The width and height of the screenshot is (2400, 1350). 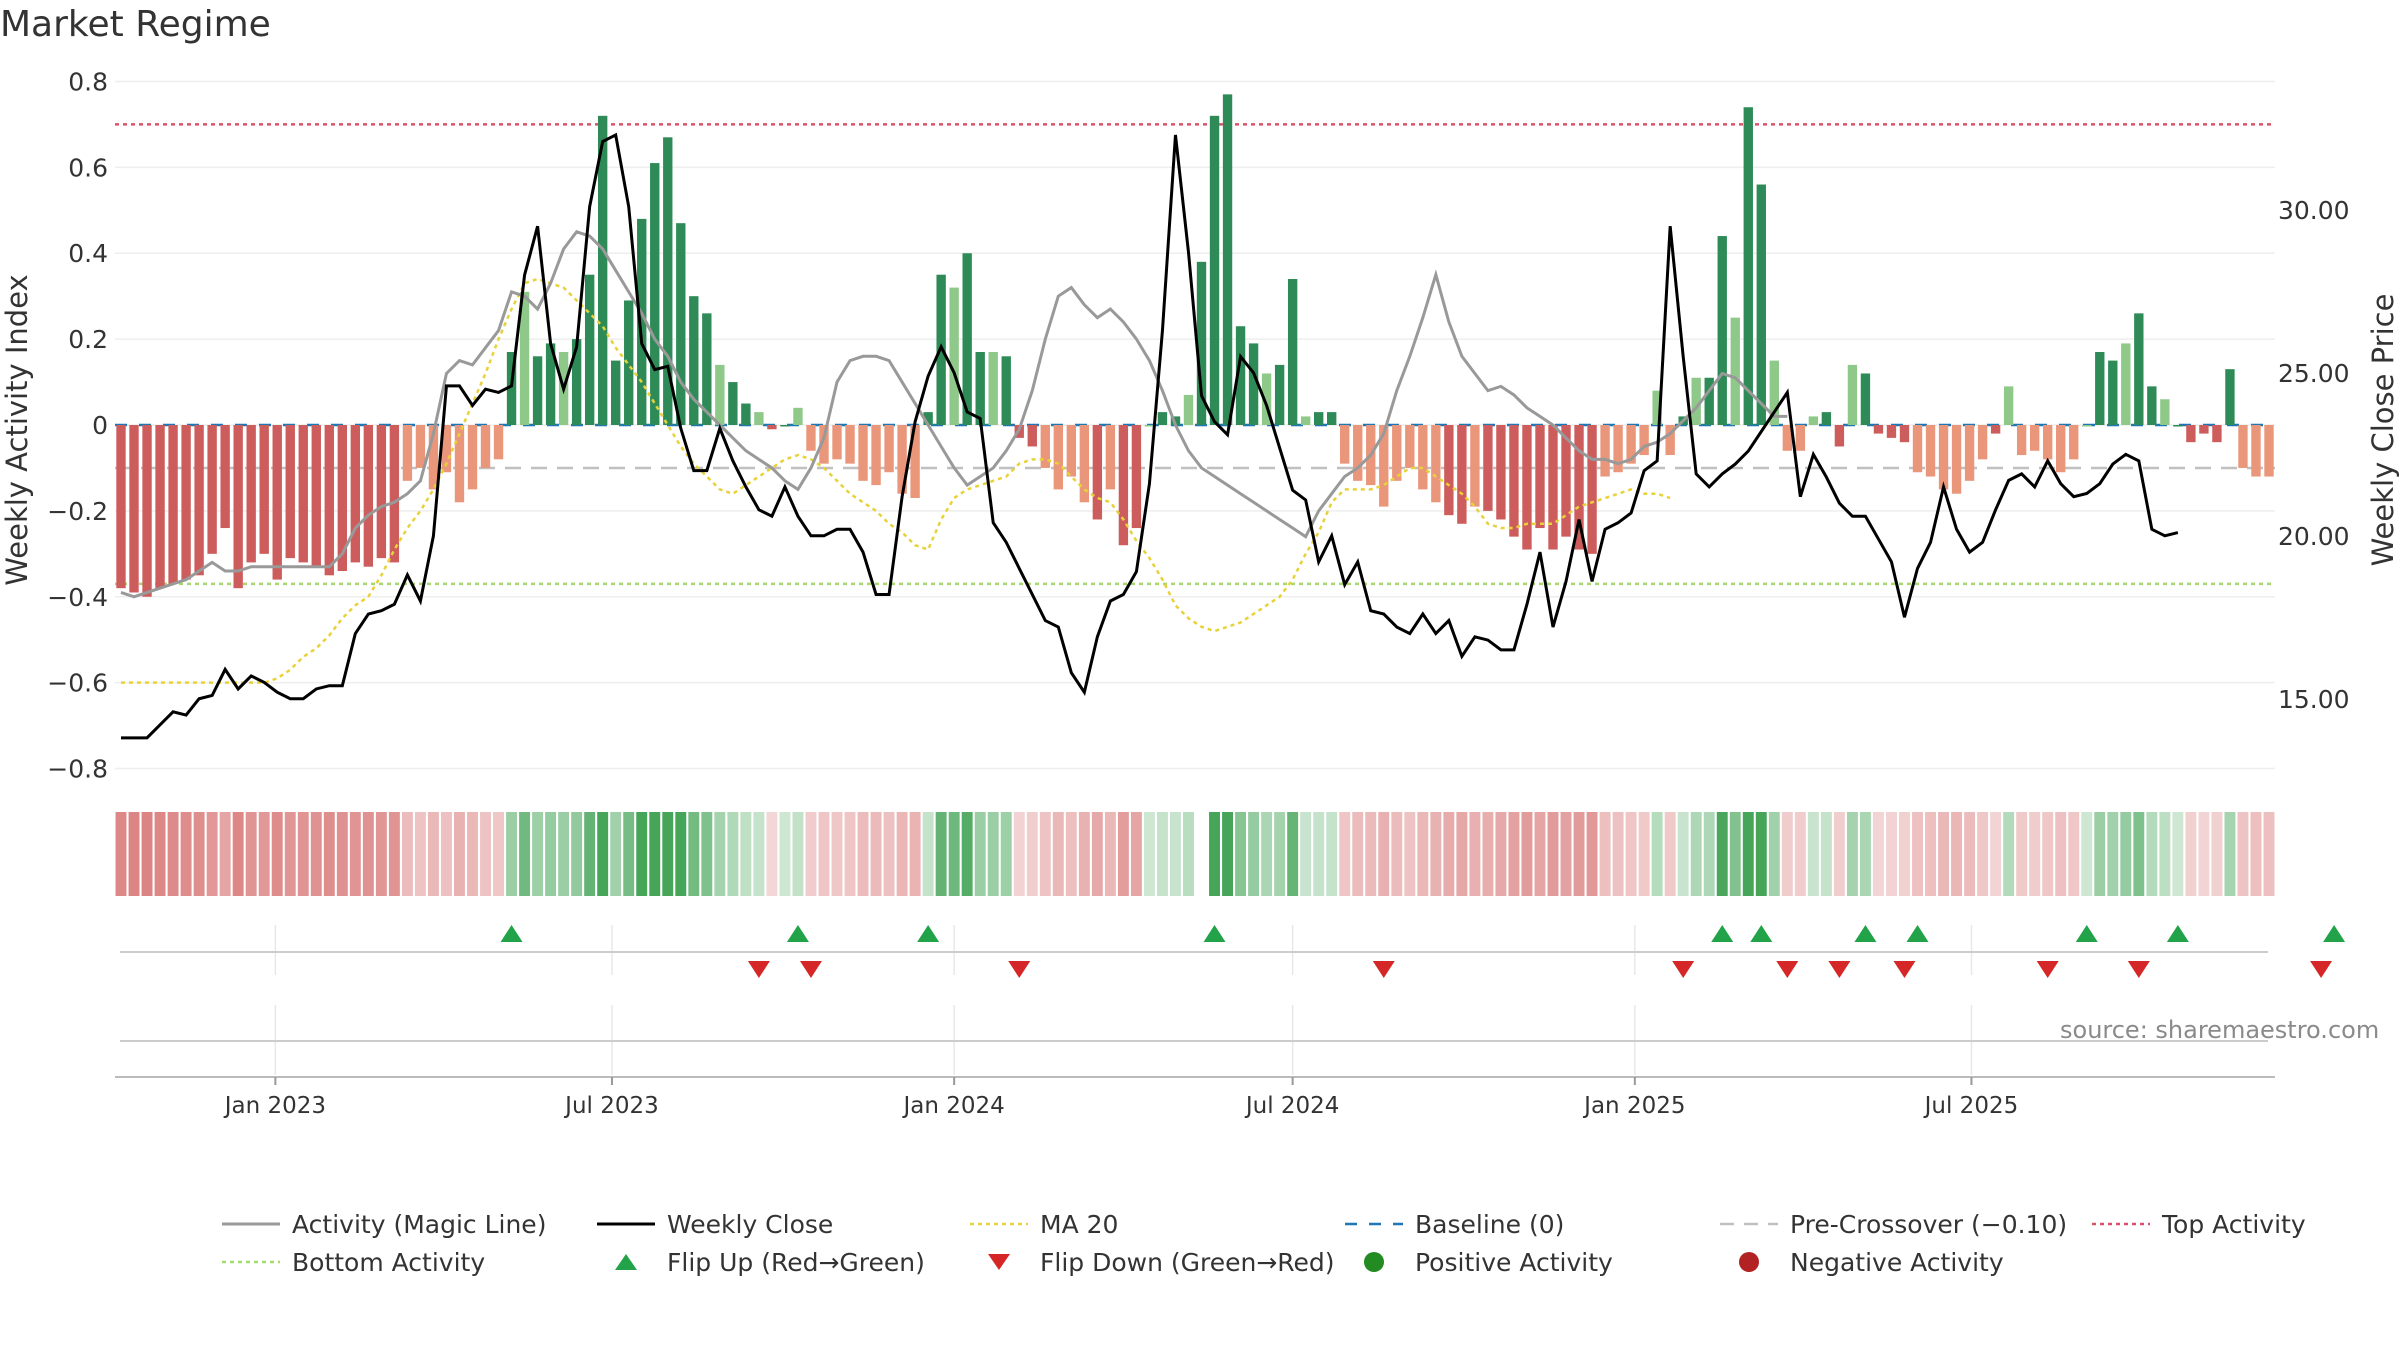 What do you see at coordinates (1374, 1224) in the screenshot?
I see `legend-symbol-baseline` at bounding box center [1374, 1224].